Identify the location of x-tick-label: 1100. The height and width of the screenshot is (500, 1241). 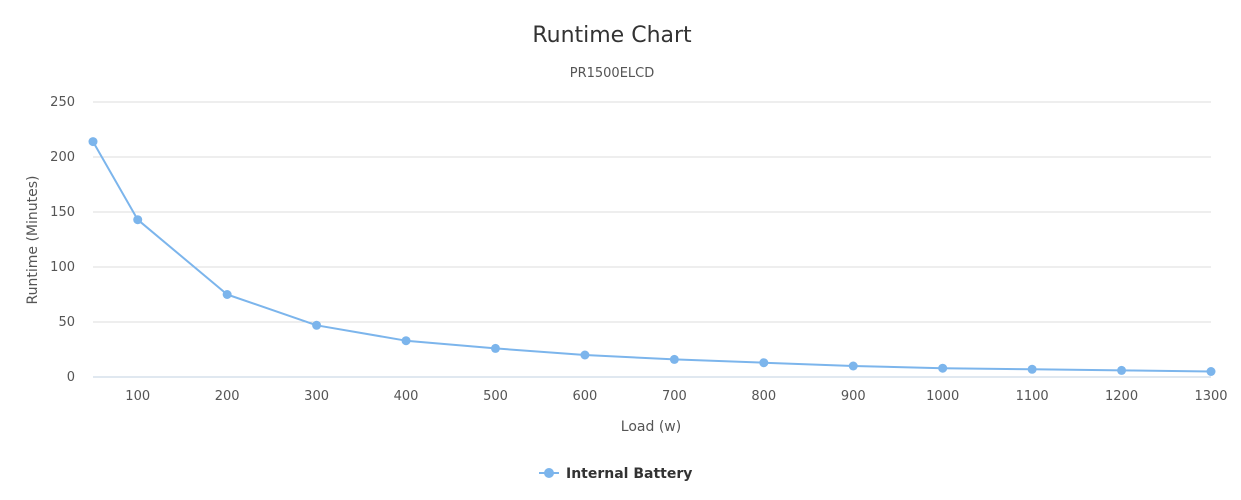
(1032, 396).